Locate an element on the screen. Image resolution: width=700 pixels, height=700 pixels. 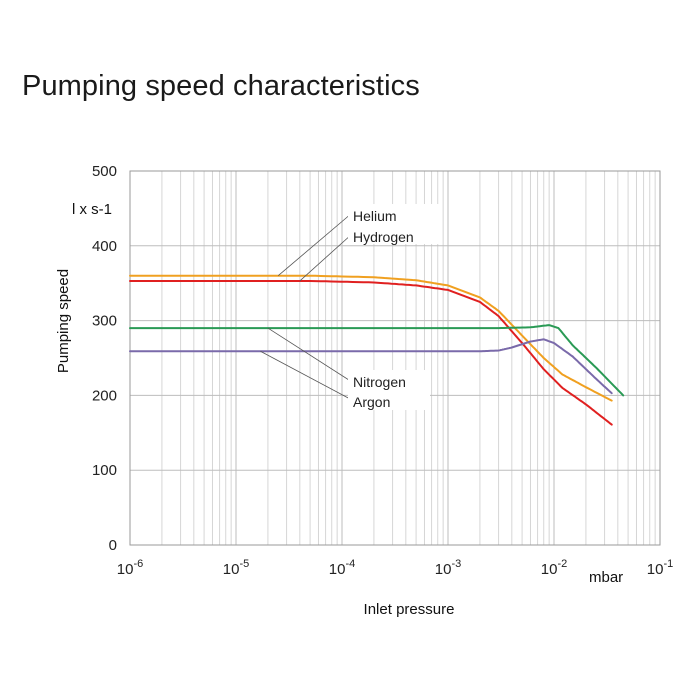
x-tick-label: 10⁻⁴ is located at coordinates (342, 568).